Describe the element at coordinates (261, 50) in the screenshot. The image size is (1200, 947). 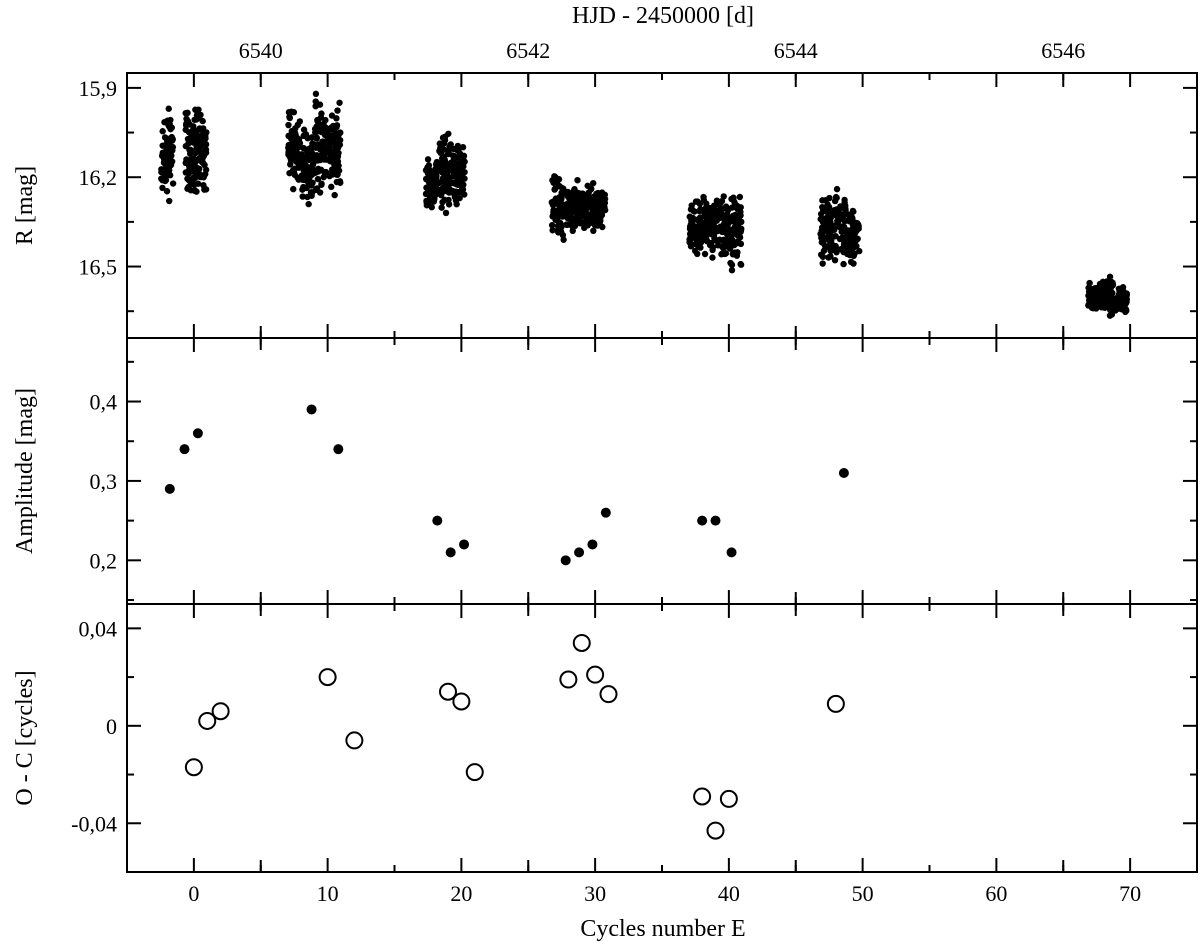
I see `top-x-tick-label: 6540` at that location.